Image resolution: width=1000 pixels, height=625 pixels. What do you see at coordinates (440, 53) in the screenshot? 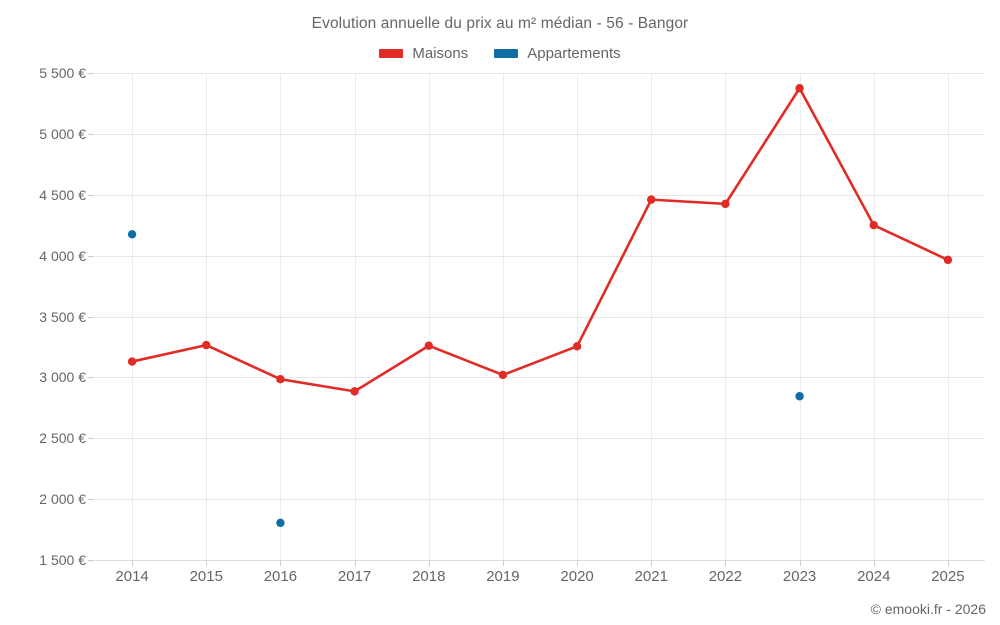
I see `legend-label-maisons: Maisons` at bounding box center [440, 53].